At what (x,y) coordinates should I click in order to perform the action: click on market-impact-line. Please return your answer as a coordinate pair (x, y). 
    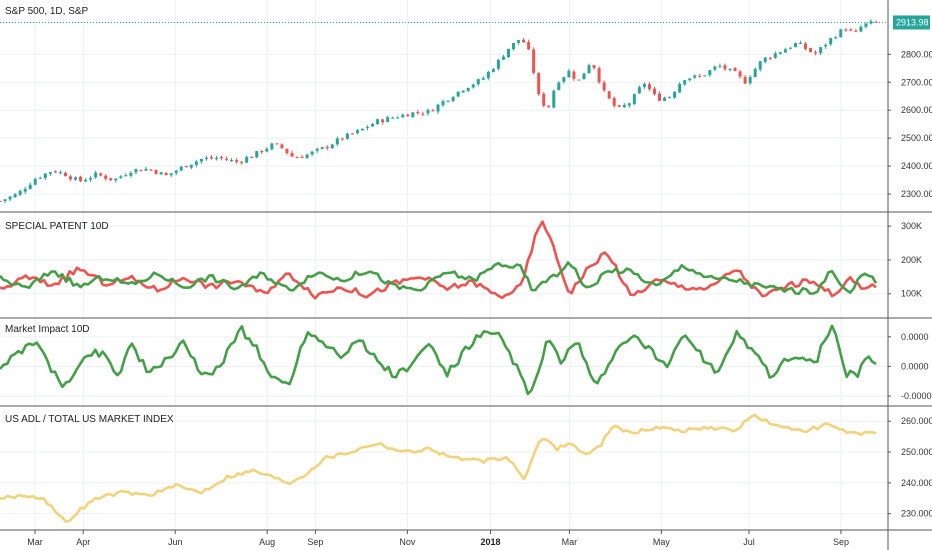
    Looking at the image, I should click on (438, 360).